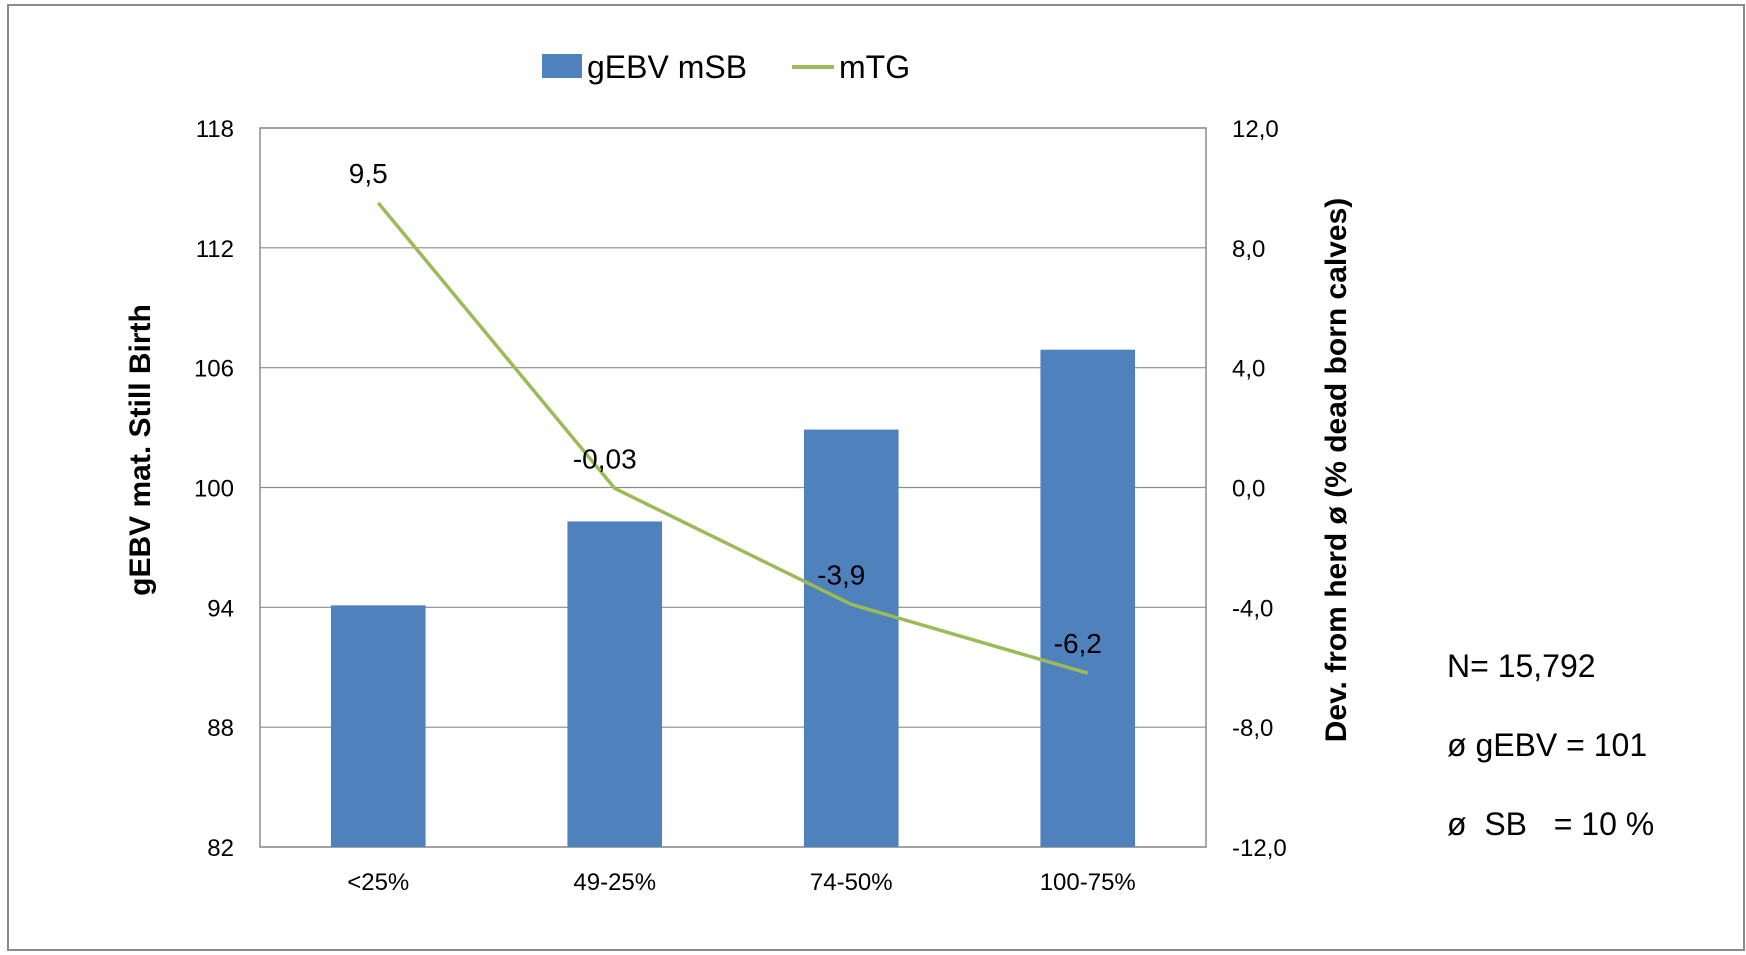 The height and width of the screenshot is (955, 1746). Describe the element at coordinates (378, 882) in the screenshot. I see `x-tick-label: <25%` at that location.